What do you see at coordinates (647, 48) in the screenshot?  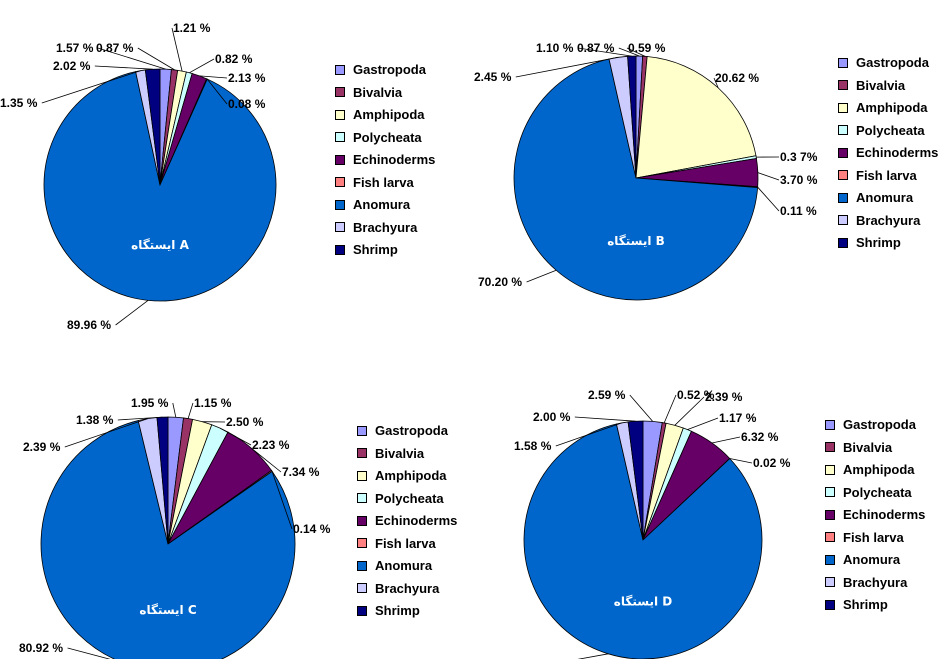 I see `slice-percent-label: 0.59 %` at bounding box center [647, 48].